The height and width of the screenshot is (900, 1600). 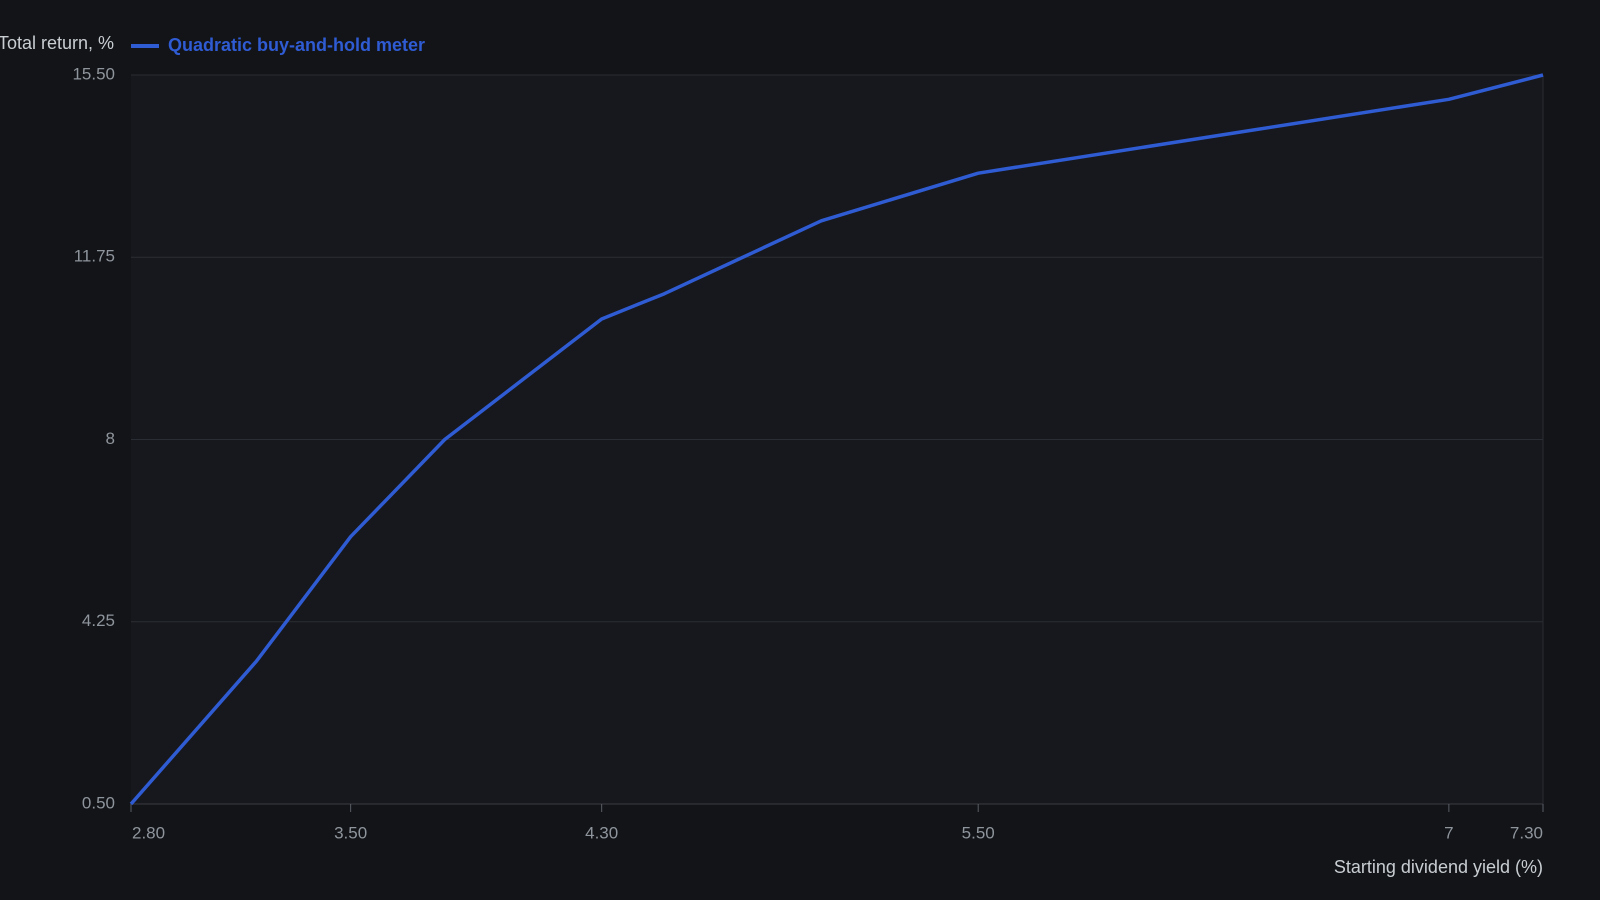 I want to click on y-tick-label: 8, so click(x=110, y=438).